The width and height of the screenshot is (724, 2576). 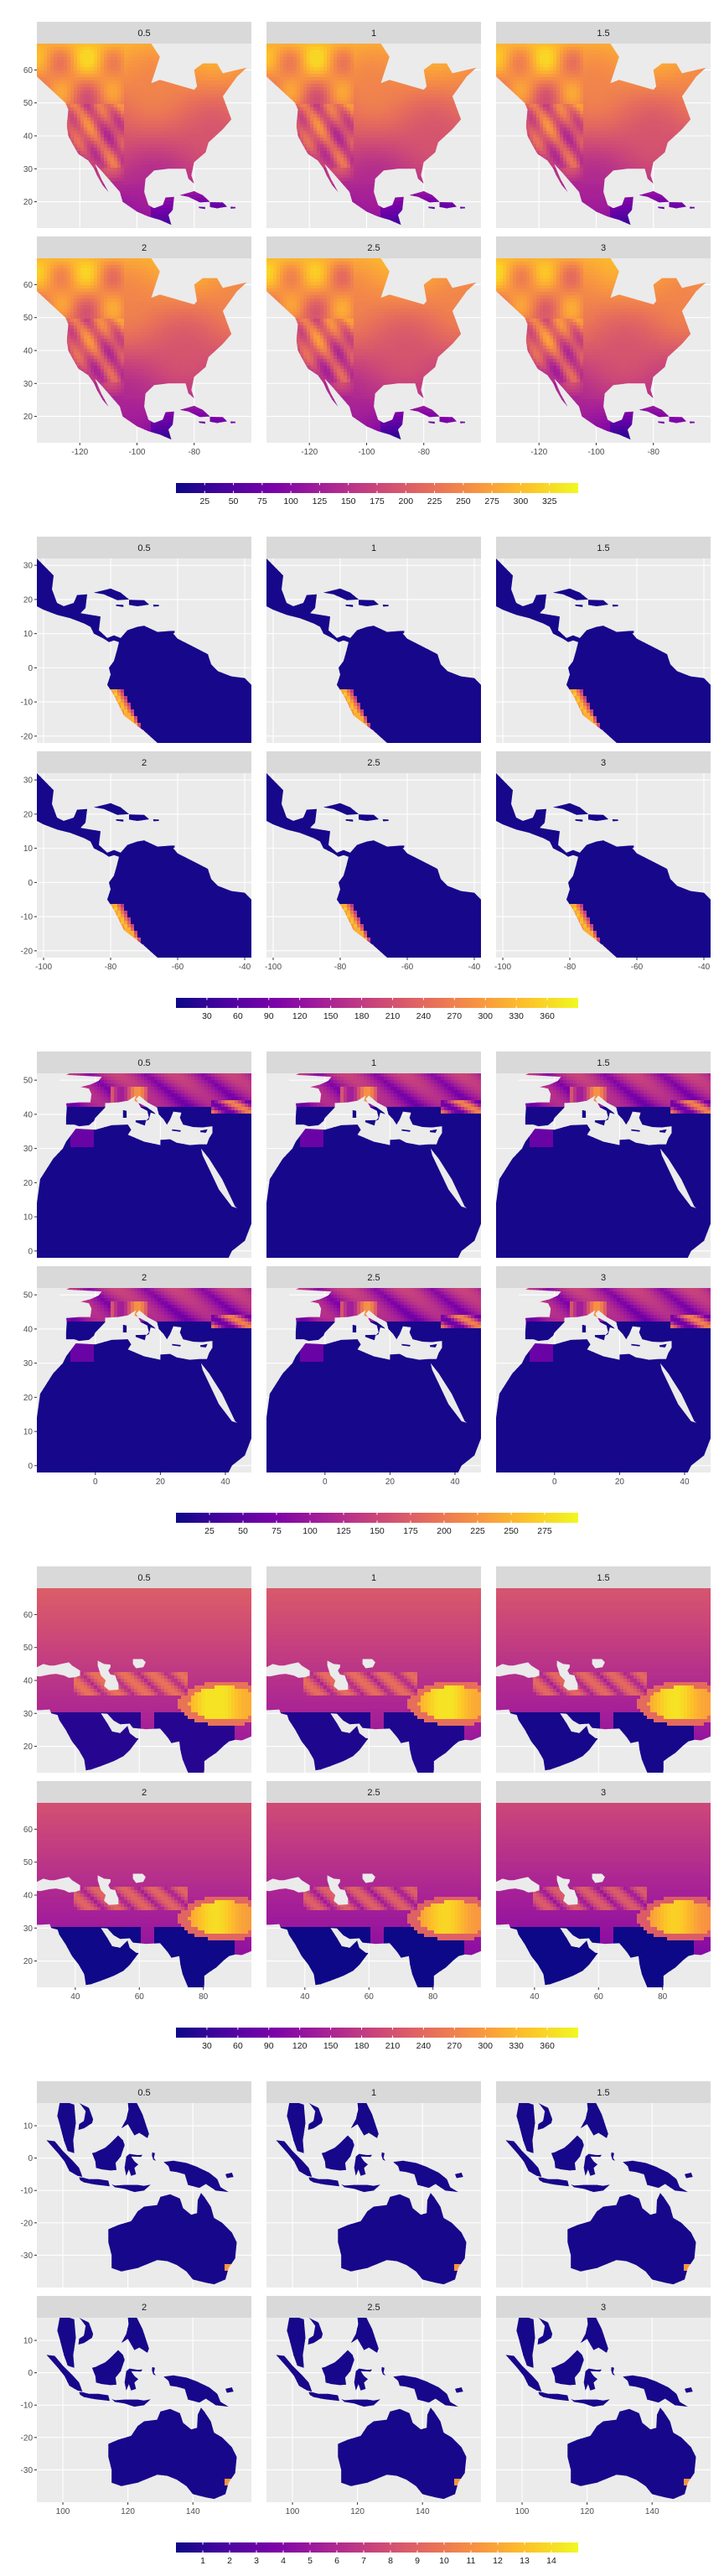 What do you see at coordinates (27, 2470) in the screenshot?
I see `y-tick-label: -30` at bounding box center [27, 2470].